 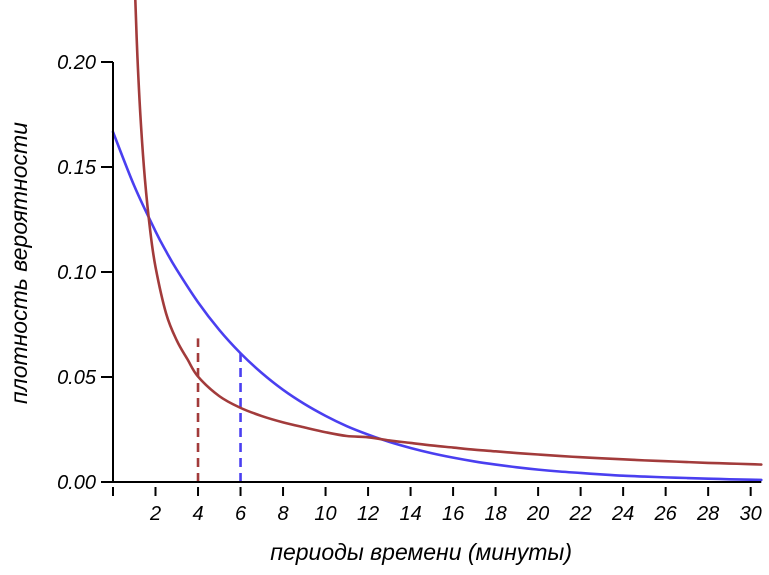 What do you see at coordinates (437, 506) in the screenshot?
I see `x-axis-ticks: 2 4 6 8 10 12 14 16 18 20 22 24 26 28 30` at bounding box center [437, 506].